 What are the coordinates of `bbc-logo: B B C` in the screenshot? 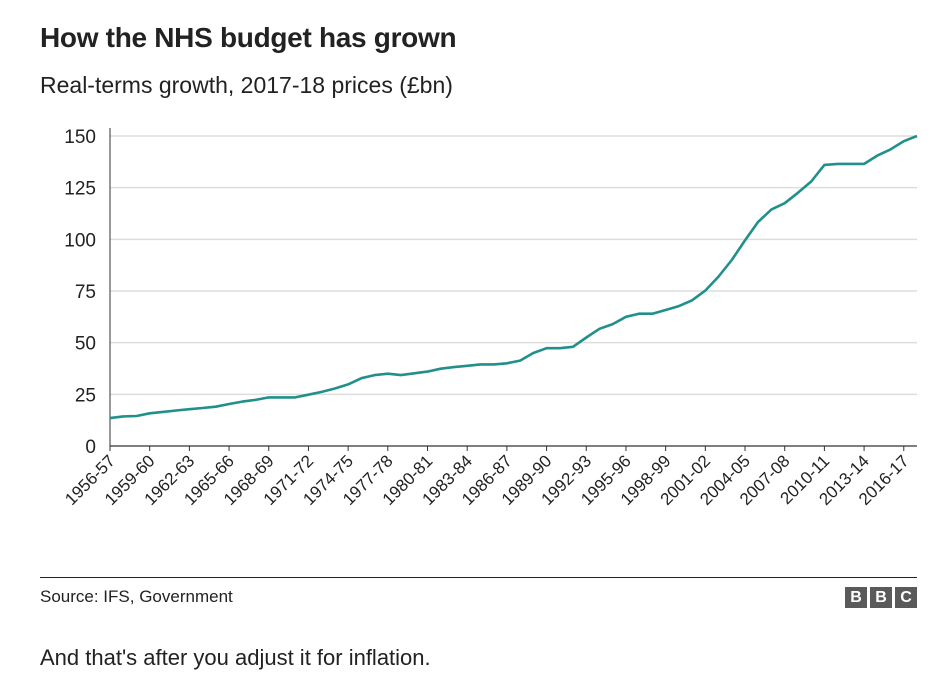 It's located at (881, 597).